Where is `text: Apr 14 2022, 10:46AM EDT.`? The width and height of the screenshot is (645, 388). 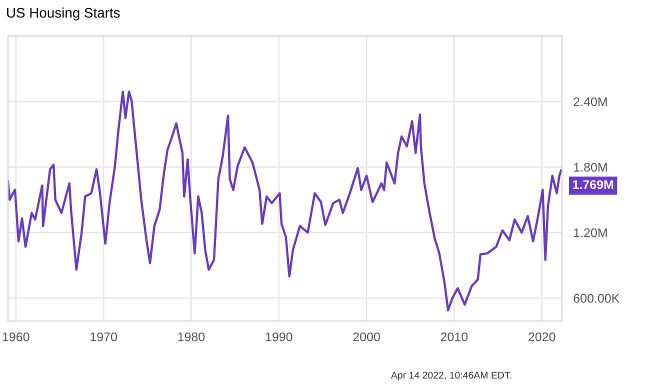
text: Apr 14 2022, 10:46AM EDT. is located at coordinates (451, 376).